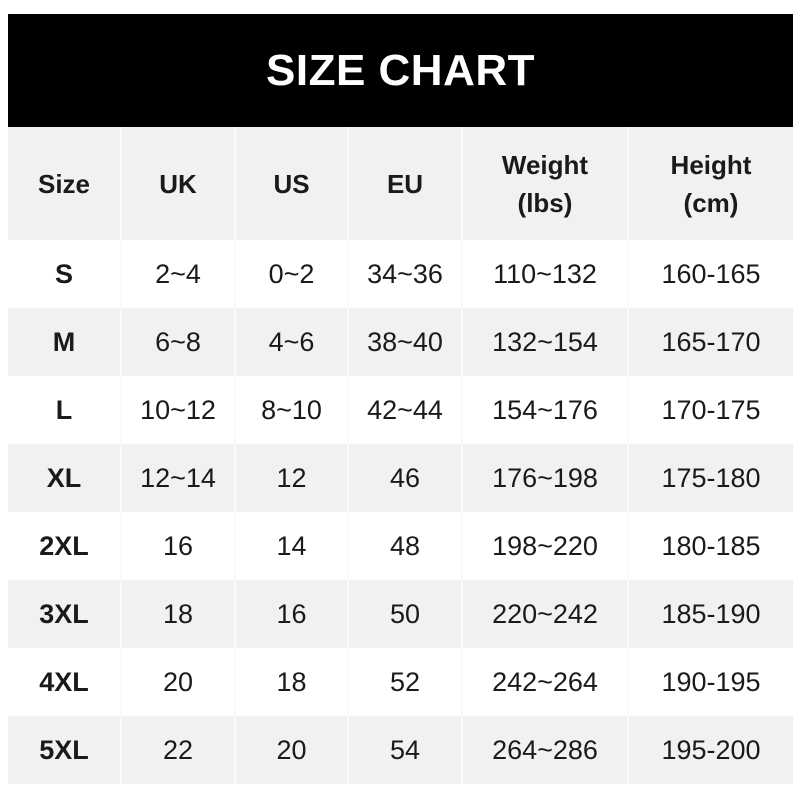 This screenshot has height=800, width=800. I want to click on table-row: XL 12~14 12 46 176~198 175-180, so click(400, 478).